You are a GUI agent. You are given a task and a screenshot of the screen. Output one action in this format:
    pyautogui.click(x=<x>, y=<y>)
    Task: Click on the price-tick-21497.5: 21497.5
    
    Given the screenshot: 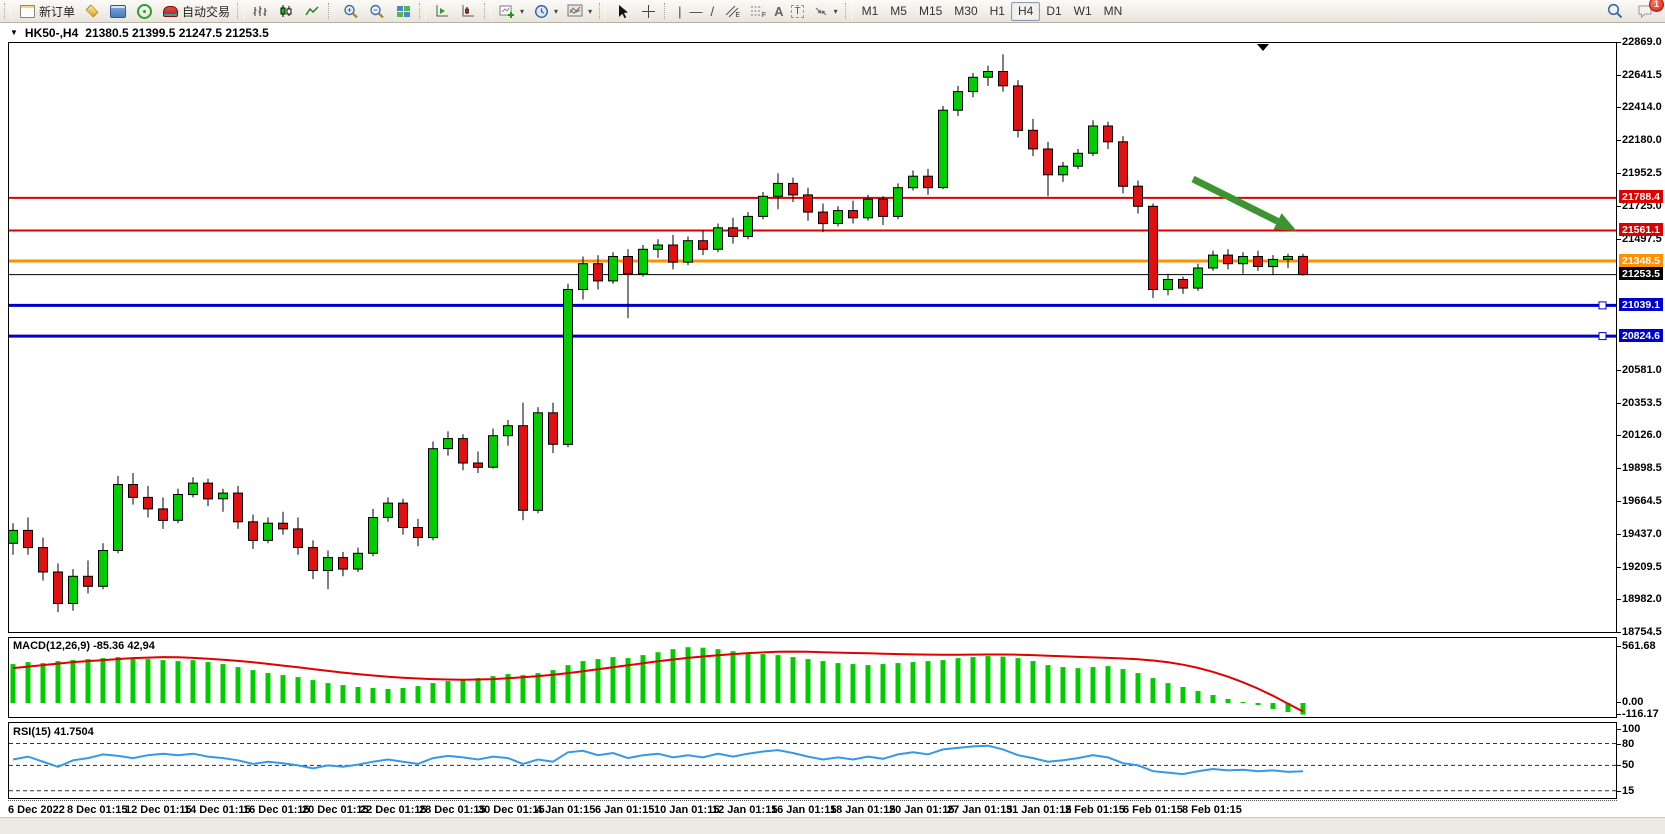 What is the action you would take?
    pyautogui.click(x=1642, y=239)
    